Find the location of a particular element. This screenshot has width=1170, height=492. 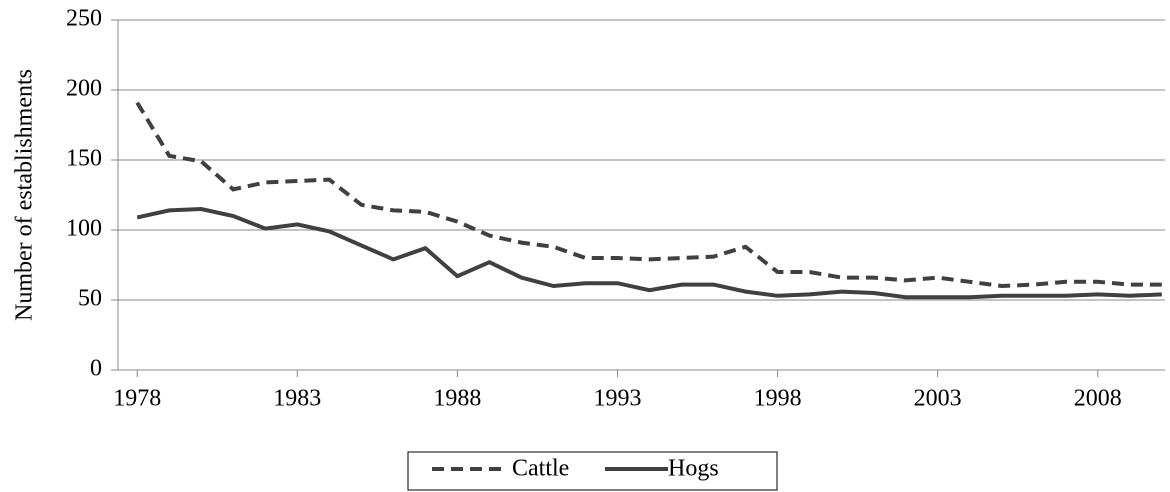

y-tick-label: 0 is located at coordinates (96, 369).